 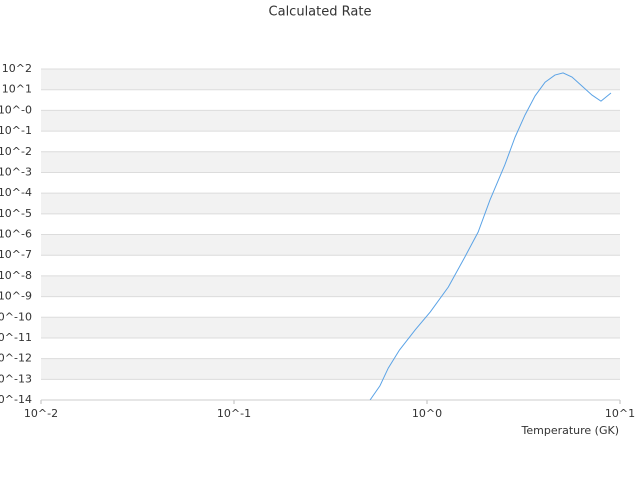 What do you see at coordinates (17, 68) in the screenshot?
I see `y-tick-label: 10^2` at bounding box center [17, 68].